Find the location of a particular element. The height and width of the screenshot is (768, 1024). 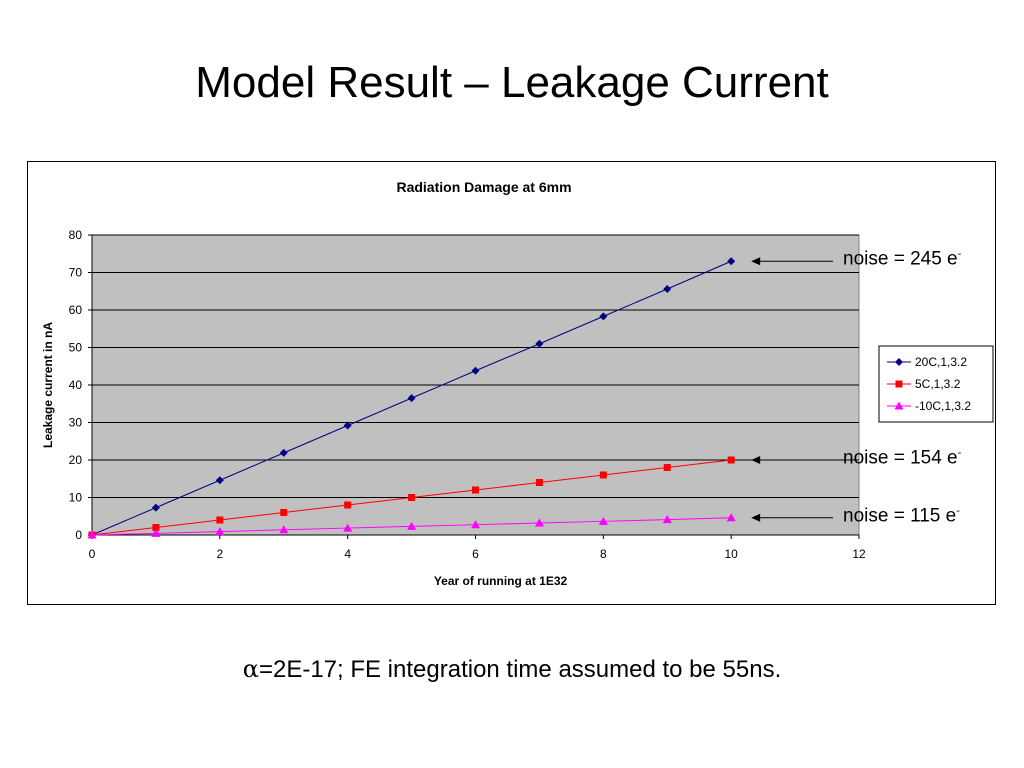

noise-annotation-label: noise = 245 e is located at coordinates (900, 259).